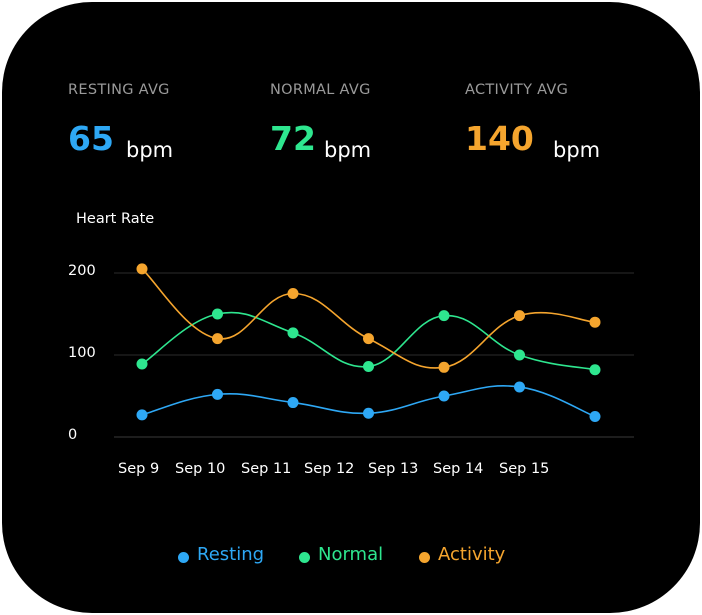  I want to click on legend-item-resting: Resting, so click(221, 554).